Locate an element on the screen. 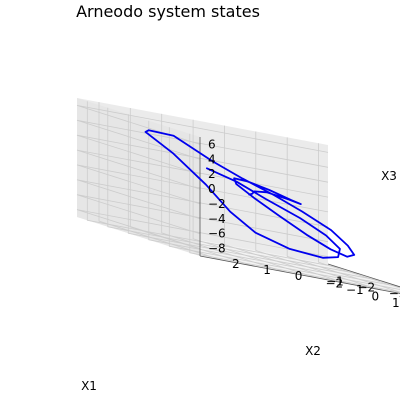 The width and height of the screenshot is (400, 400). y-tick-label: −3 is located at coordinates (394, 294).